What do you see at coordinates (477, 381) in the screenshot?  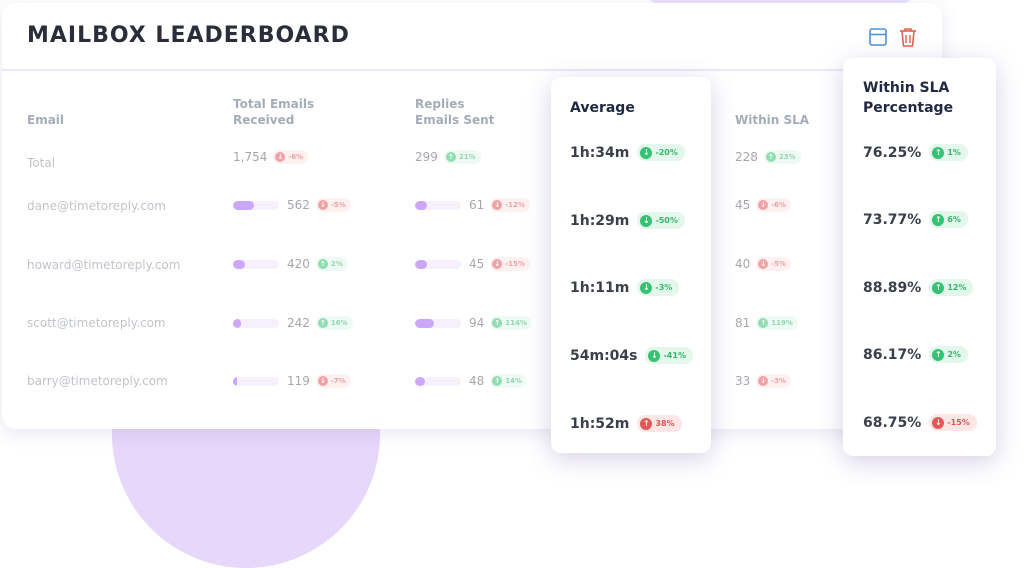 I see `row-sent-count: 48` at bounding box center [477, 381].